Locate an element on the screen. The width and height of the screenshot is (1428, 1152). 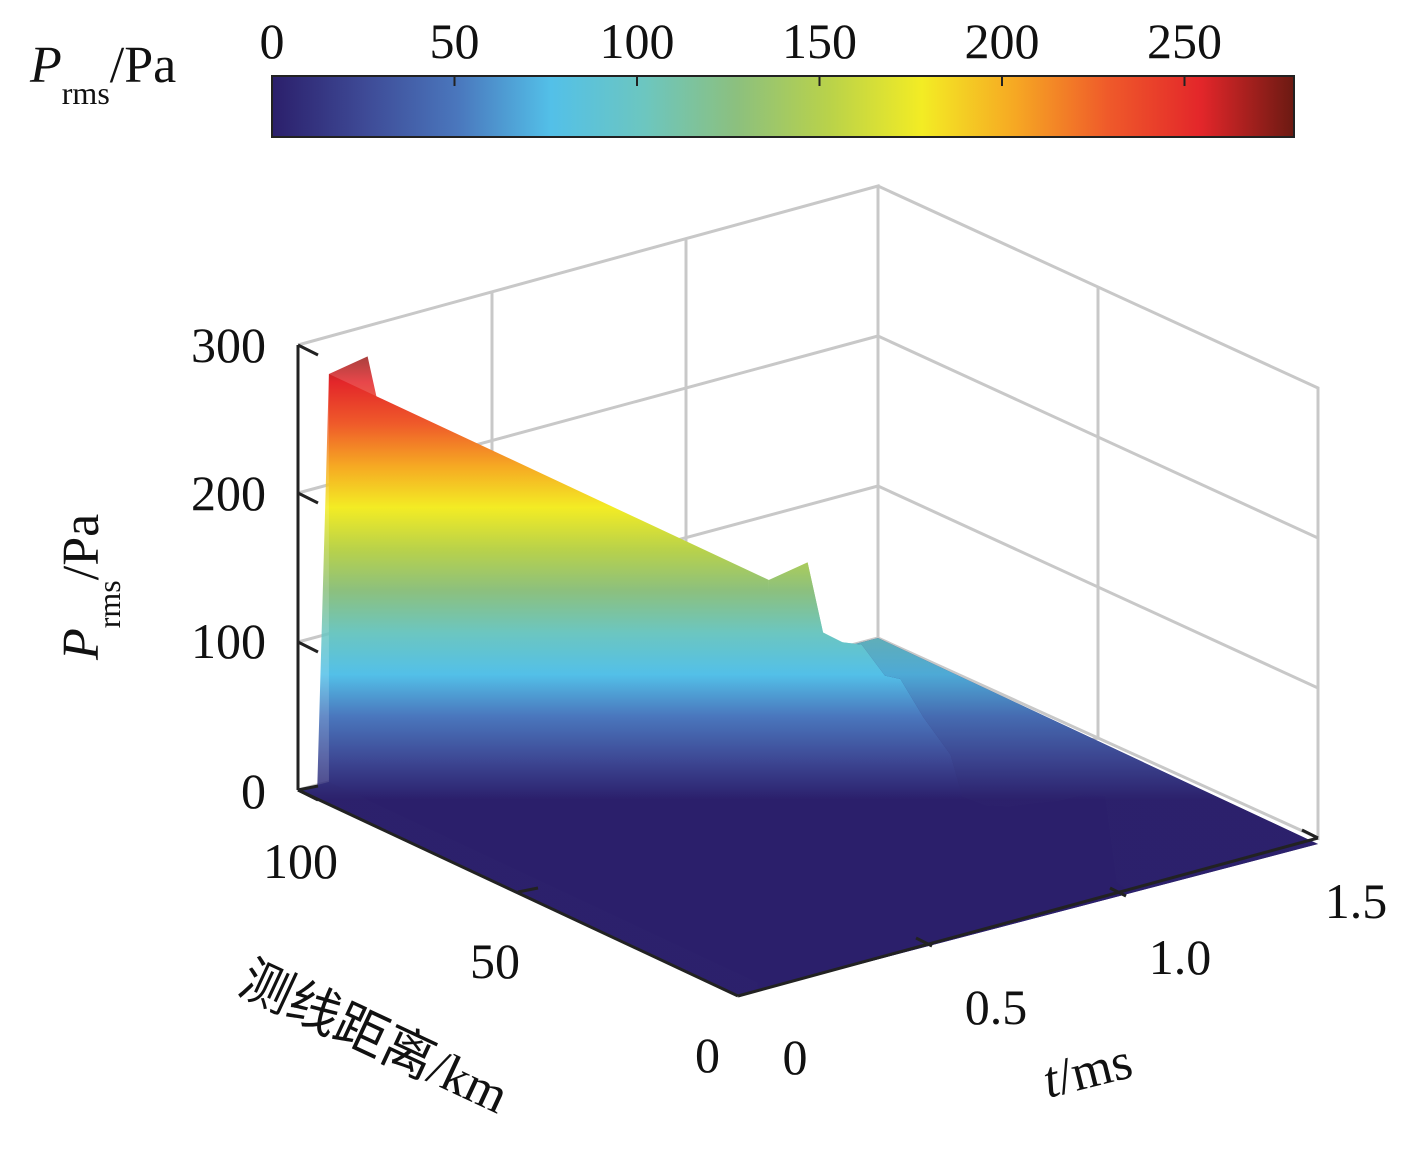
z-tick-label: 100 is located at coordinates (228, 641).